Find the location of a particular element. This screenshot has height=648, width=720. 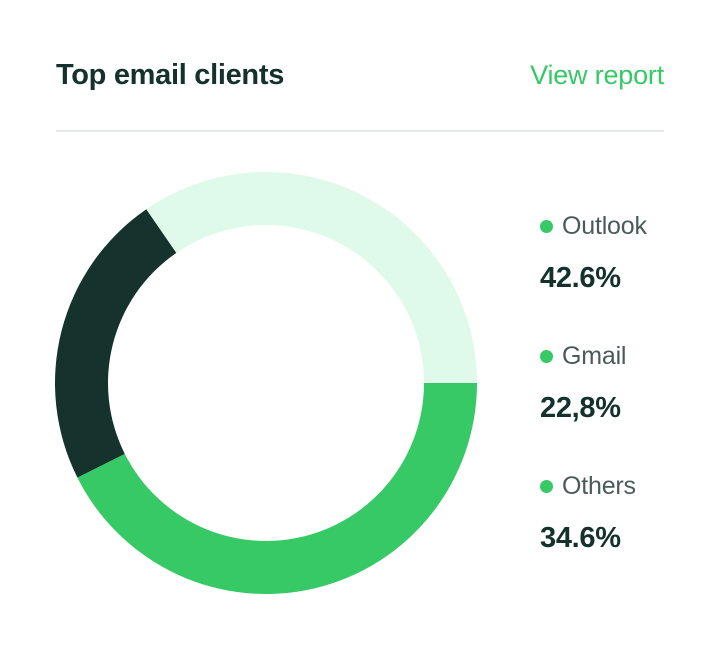

view-report-link: View report is located at coordinates (597, 74).